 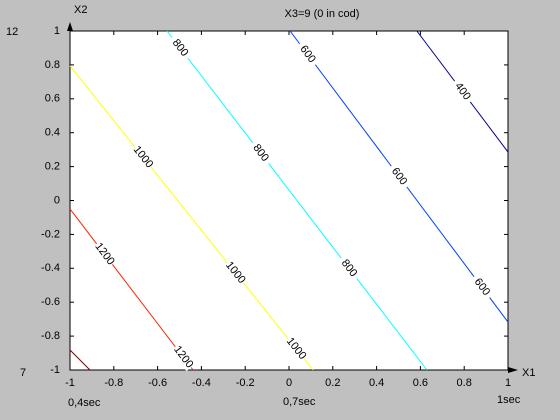 What do you see at coordinates (52, 99) in the screenshot?
I see `y-tick-label: 0.6` at bounding box center [52, 99].